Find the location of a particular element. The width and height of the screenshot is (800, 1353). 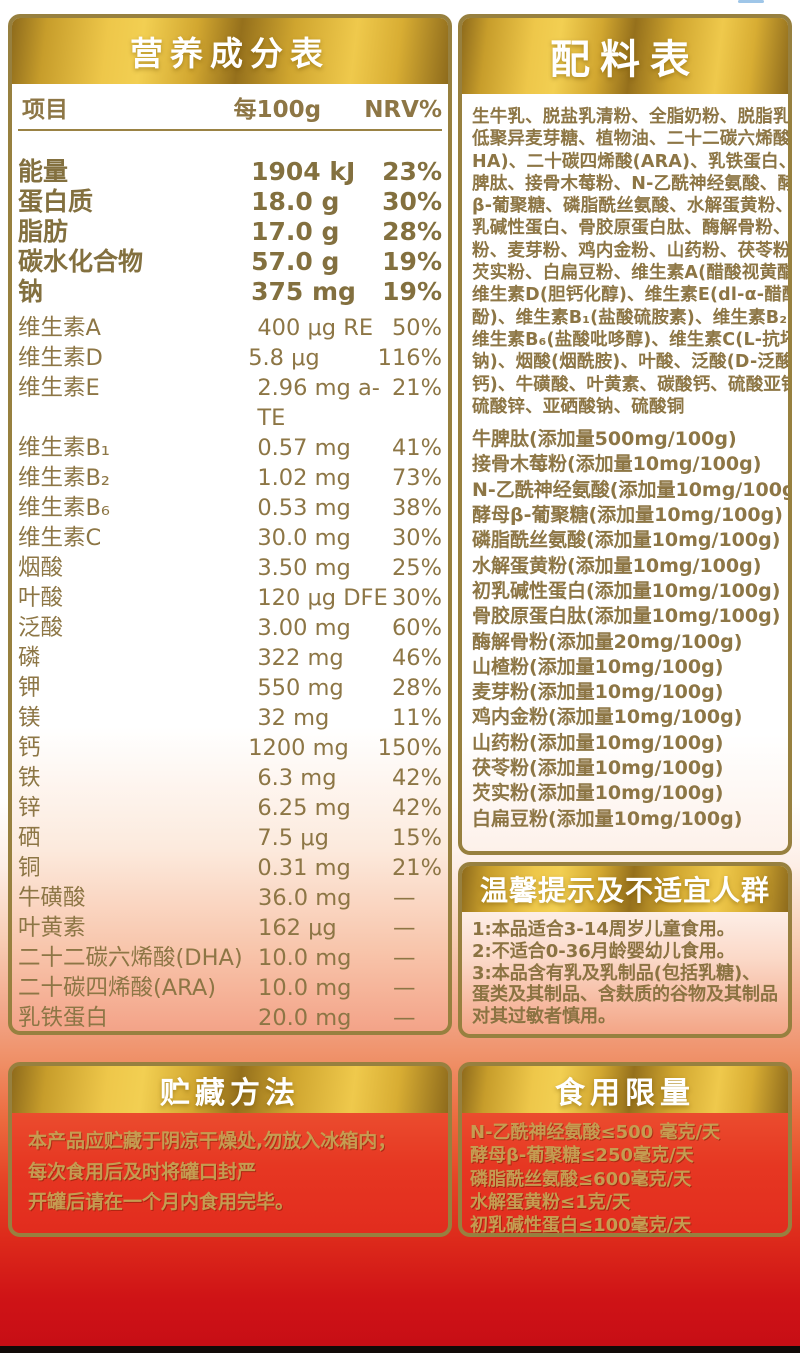

nutrient-amount: 20.0 mg is located at coordinates (305, 1018).